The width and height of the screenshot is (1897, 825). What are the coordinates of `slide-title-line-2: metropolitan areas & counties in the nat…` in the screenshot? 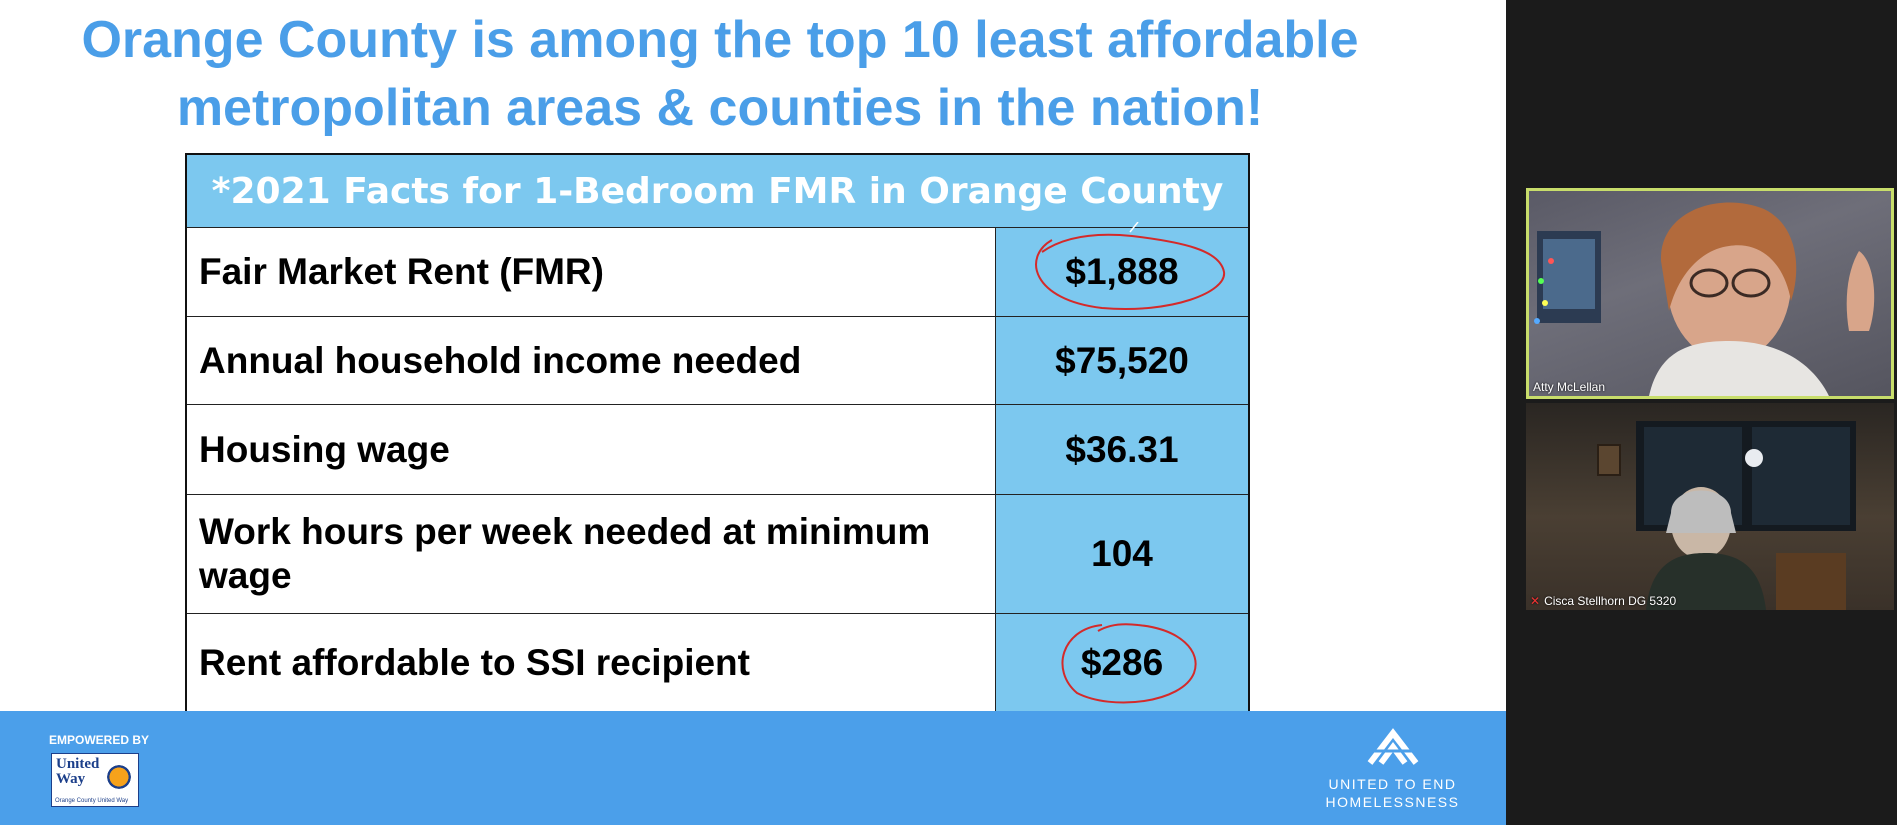 It's located at (720, 108).